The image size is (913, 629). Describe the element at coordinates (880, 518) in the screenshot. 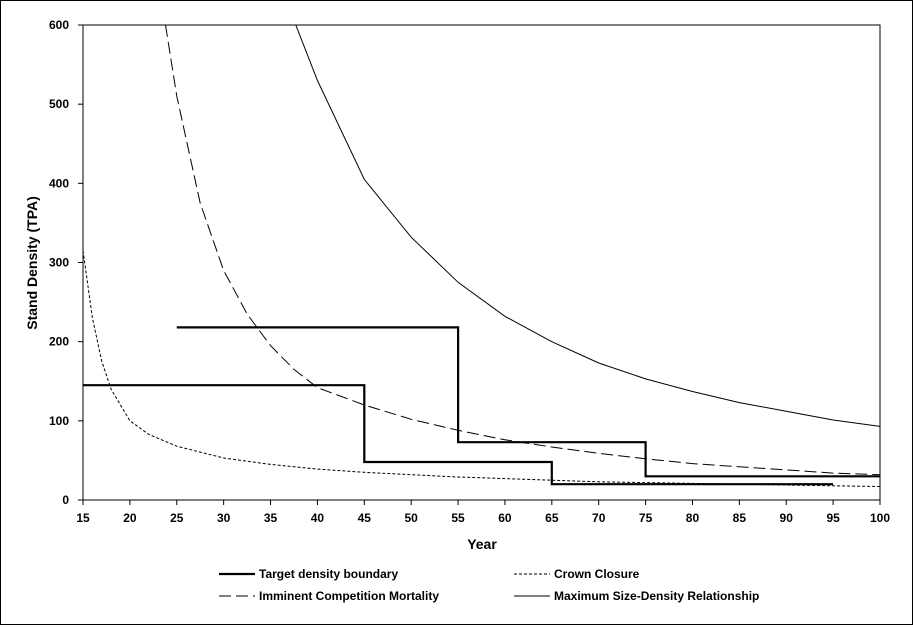

I see `x-tick-label: 100` at that location.